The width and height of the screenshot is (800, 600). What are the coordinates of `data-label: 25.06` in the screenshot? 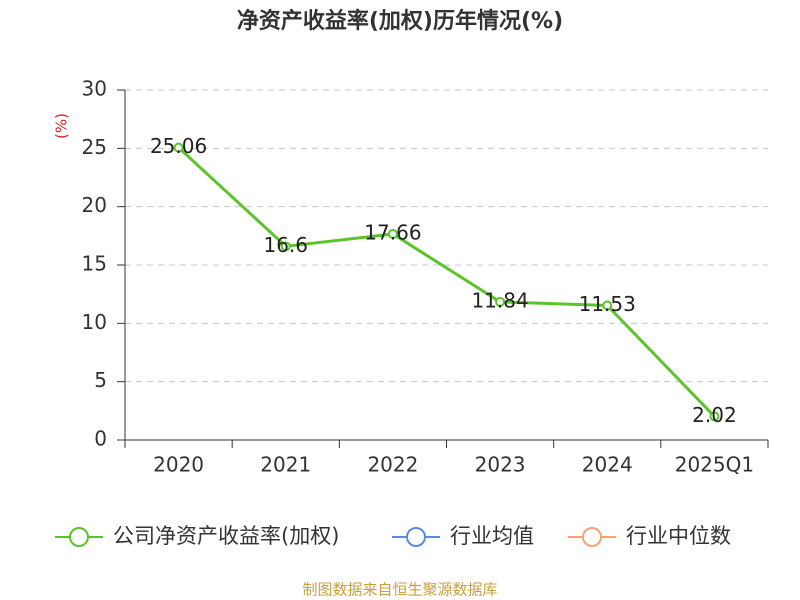 It's located at (178, 146).